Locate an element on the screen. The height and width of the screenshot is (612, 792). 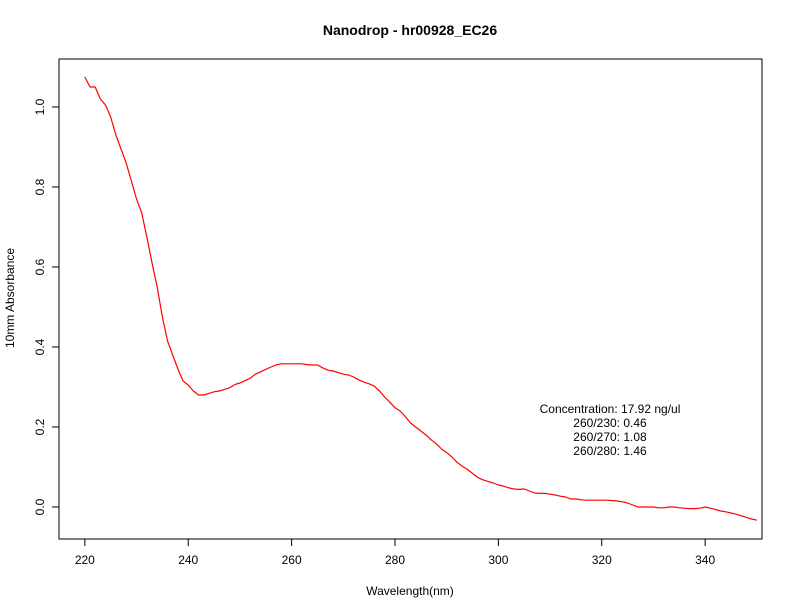
x-tick-label: 280 is located at coordinates (395, 560).